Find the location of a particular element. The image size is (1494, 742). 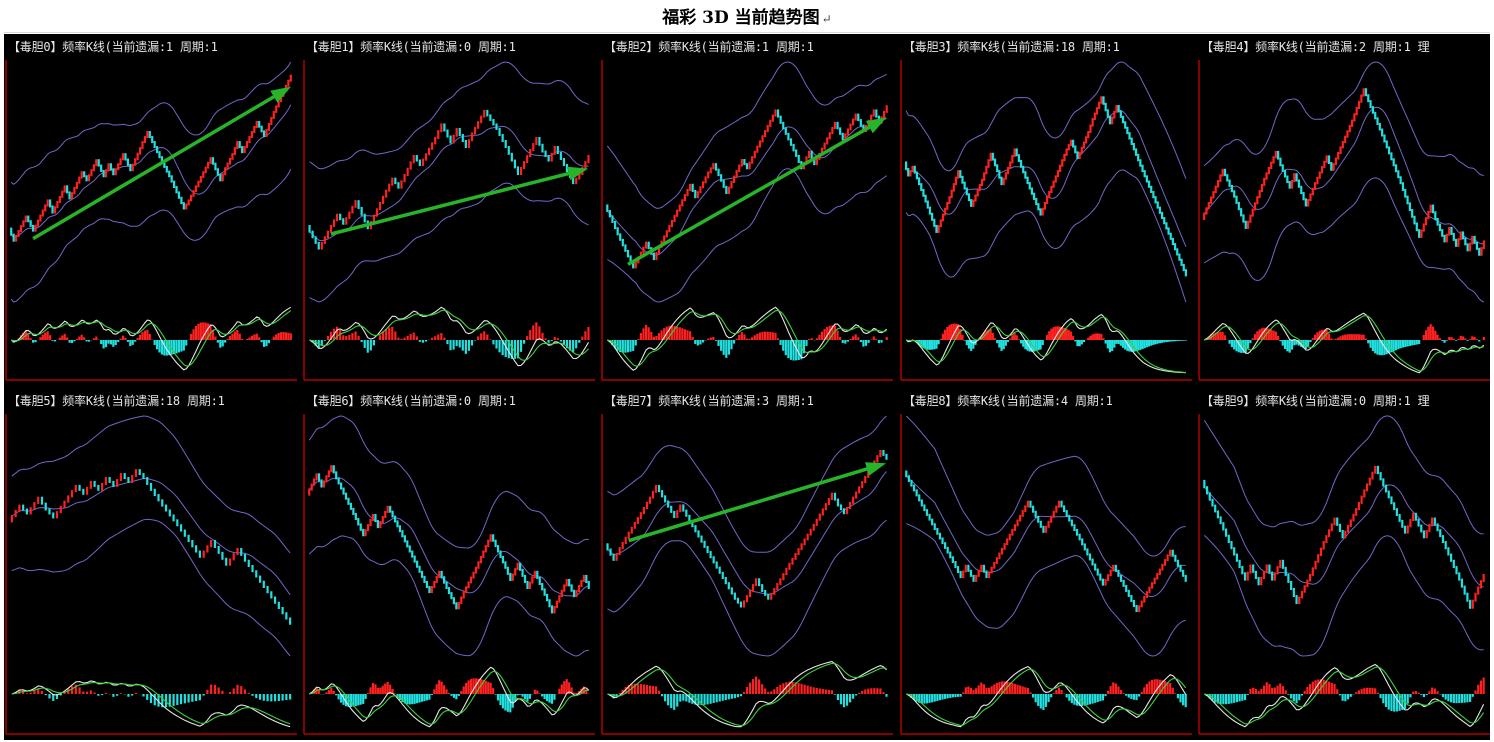

kline-panel-1: 【毒胆1】频率K线(当前遗漏:0 周期:1 is located at coordinates (450, 208).